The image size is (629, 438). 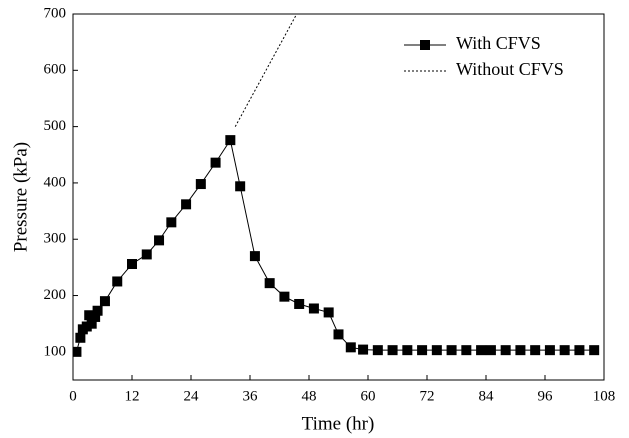 What do you see at coordinates (132, 396) in the screenshot?
I see `x-tick-label: 12` at bounding box center [132, 396].